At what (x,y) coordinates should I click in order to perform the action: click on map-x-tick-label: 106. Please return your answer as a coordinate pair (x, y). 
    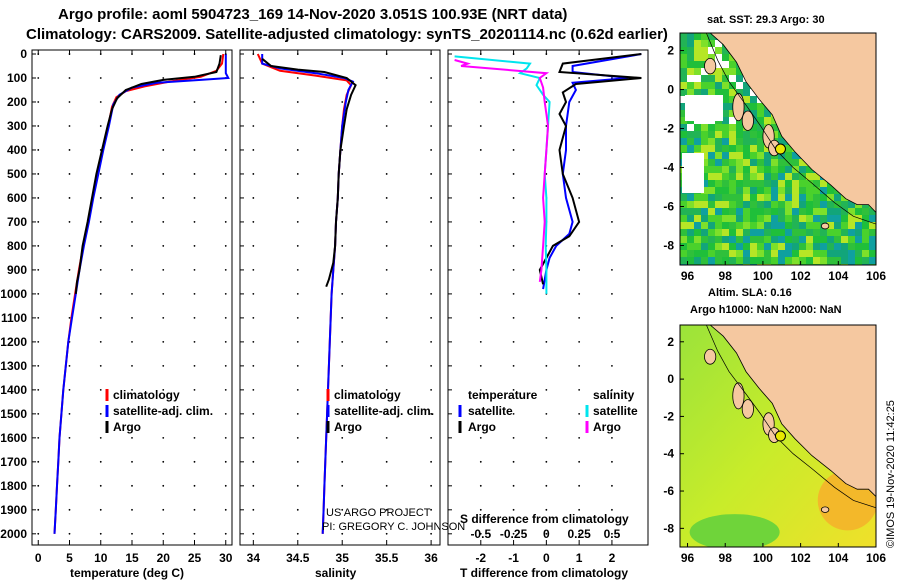
    Looking at the image, I should click on (876, 558).